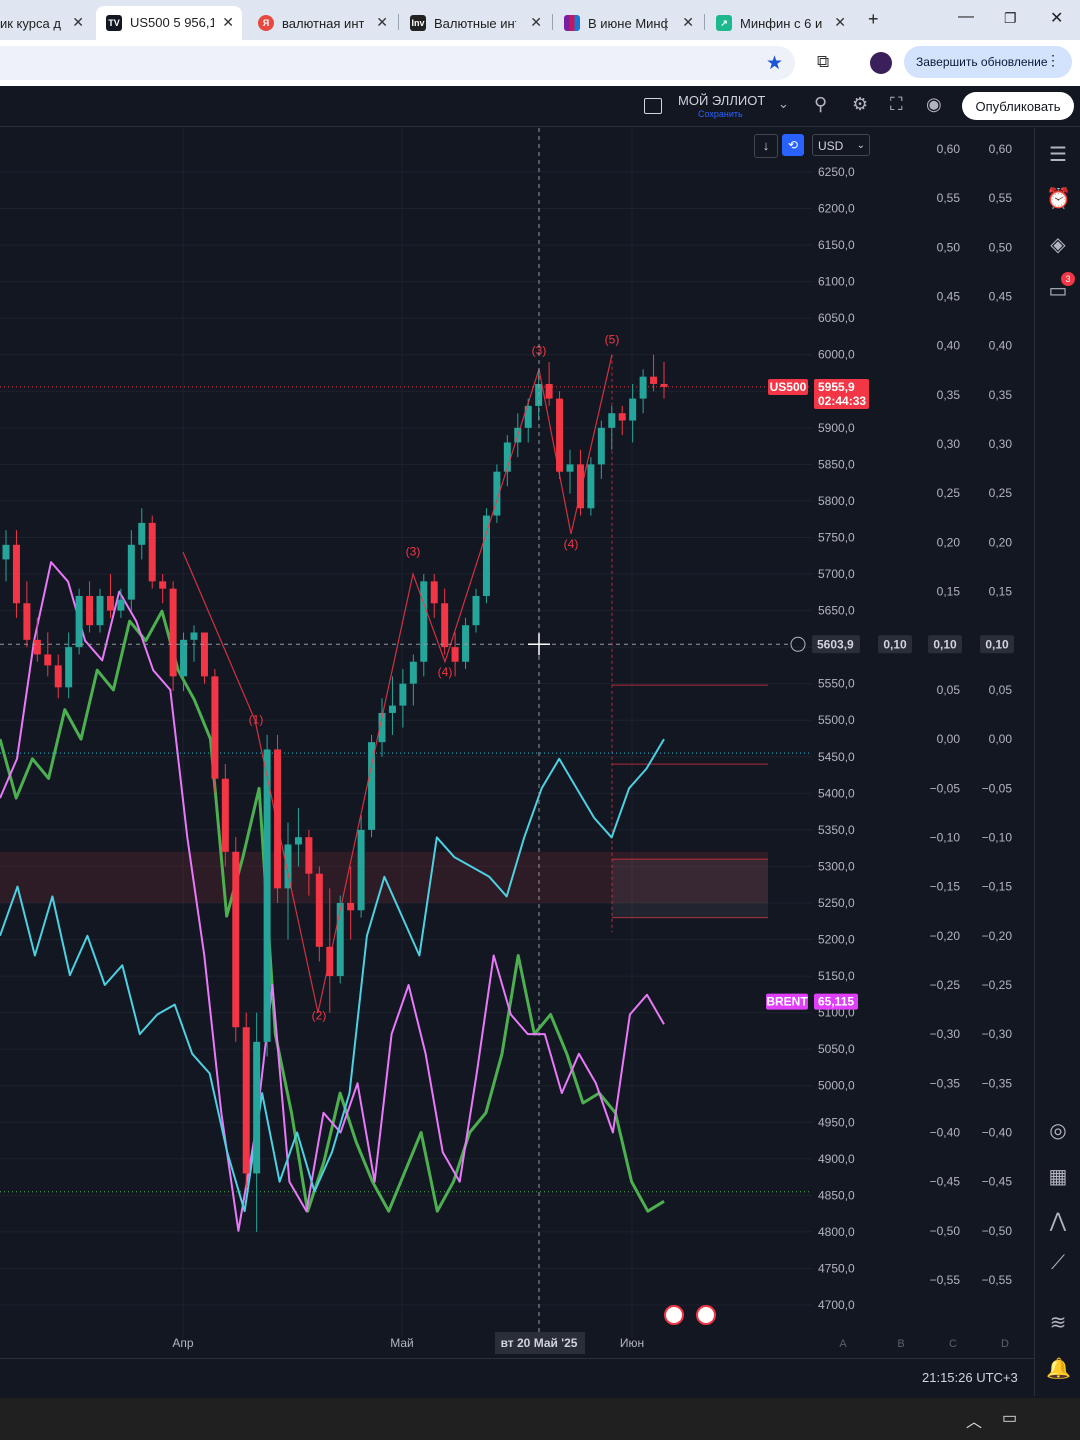 The width and height of the screenshot is (1080, 1440). Describe the element at coordinates (1058, 1323) in the screenshot. I see `stream-icon: ≋` at that location.